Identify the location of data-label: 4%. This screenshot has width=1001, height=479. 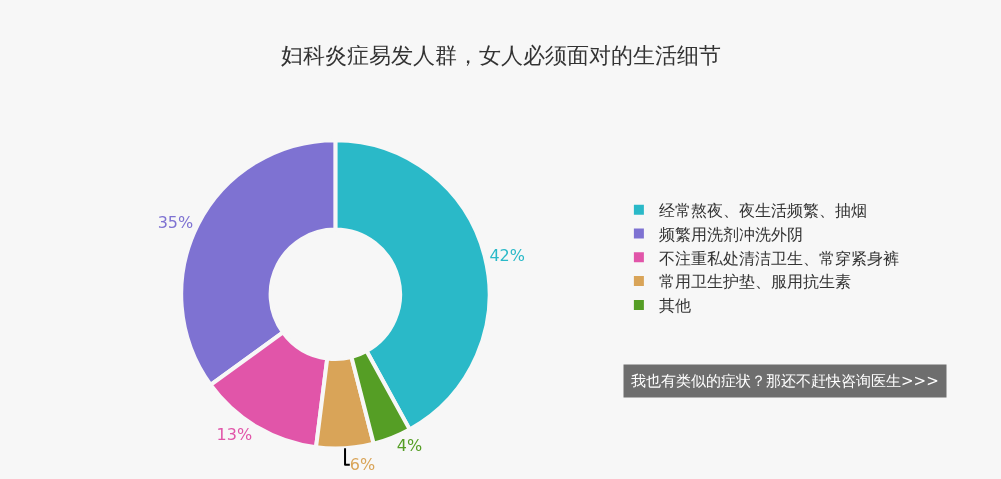
(409, 446).